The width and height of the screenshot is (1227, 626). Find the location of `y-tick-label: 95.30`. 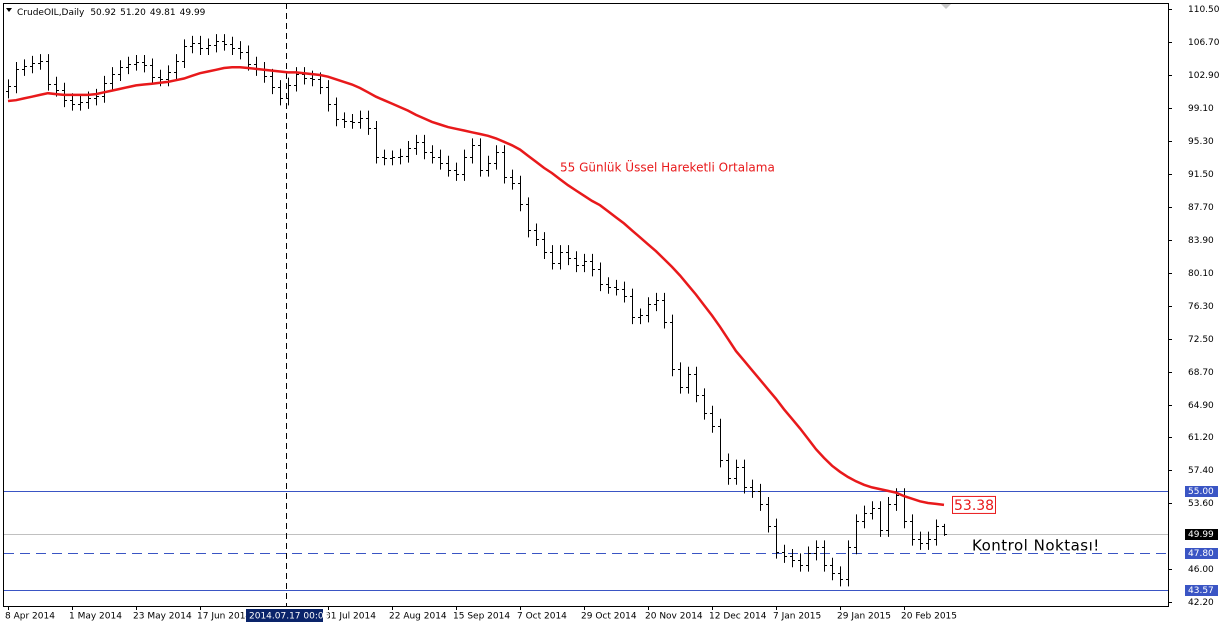

y-tick-label: 95.30 is located at coordinates (1201, 142).